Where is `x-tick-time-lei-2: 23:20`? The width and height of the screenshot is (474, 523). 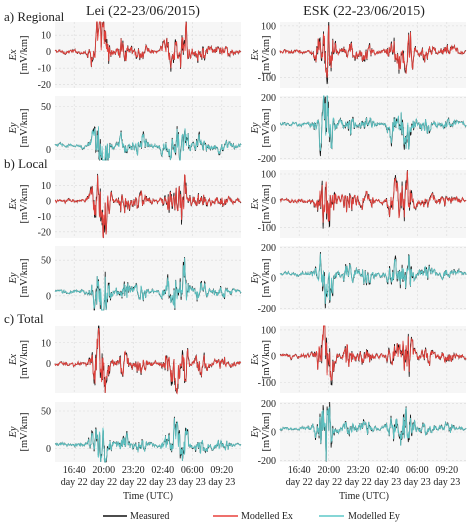
x-tick-time-lei-2: 23:20 is located at coordinates (133, 470).